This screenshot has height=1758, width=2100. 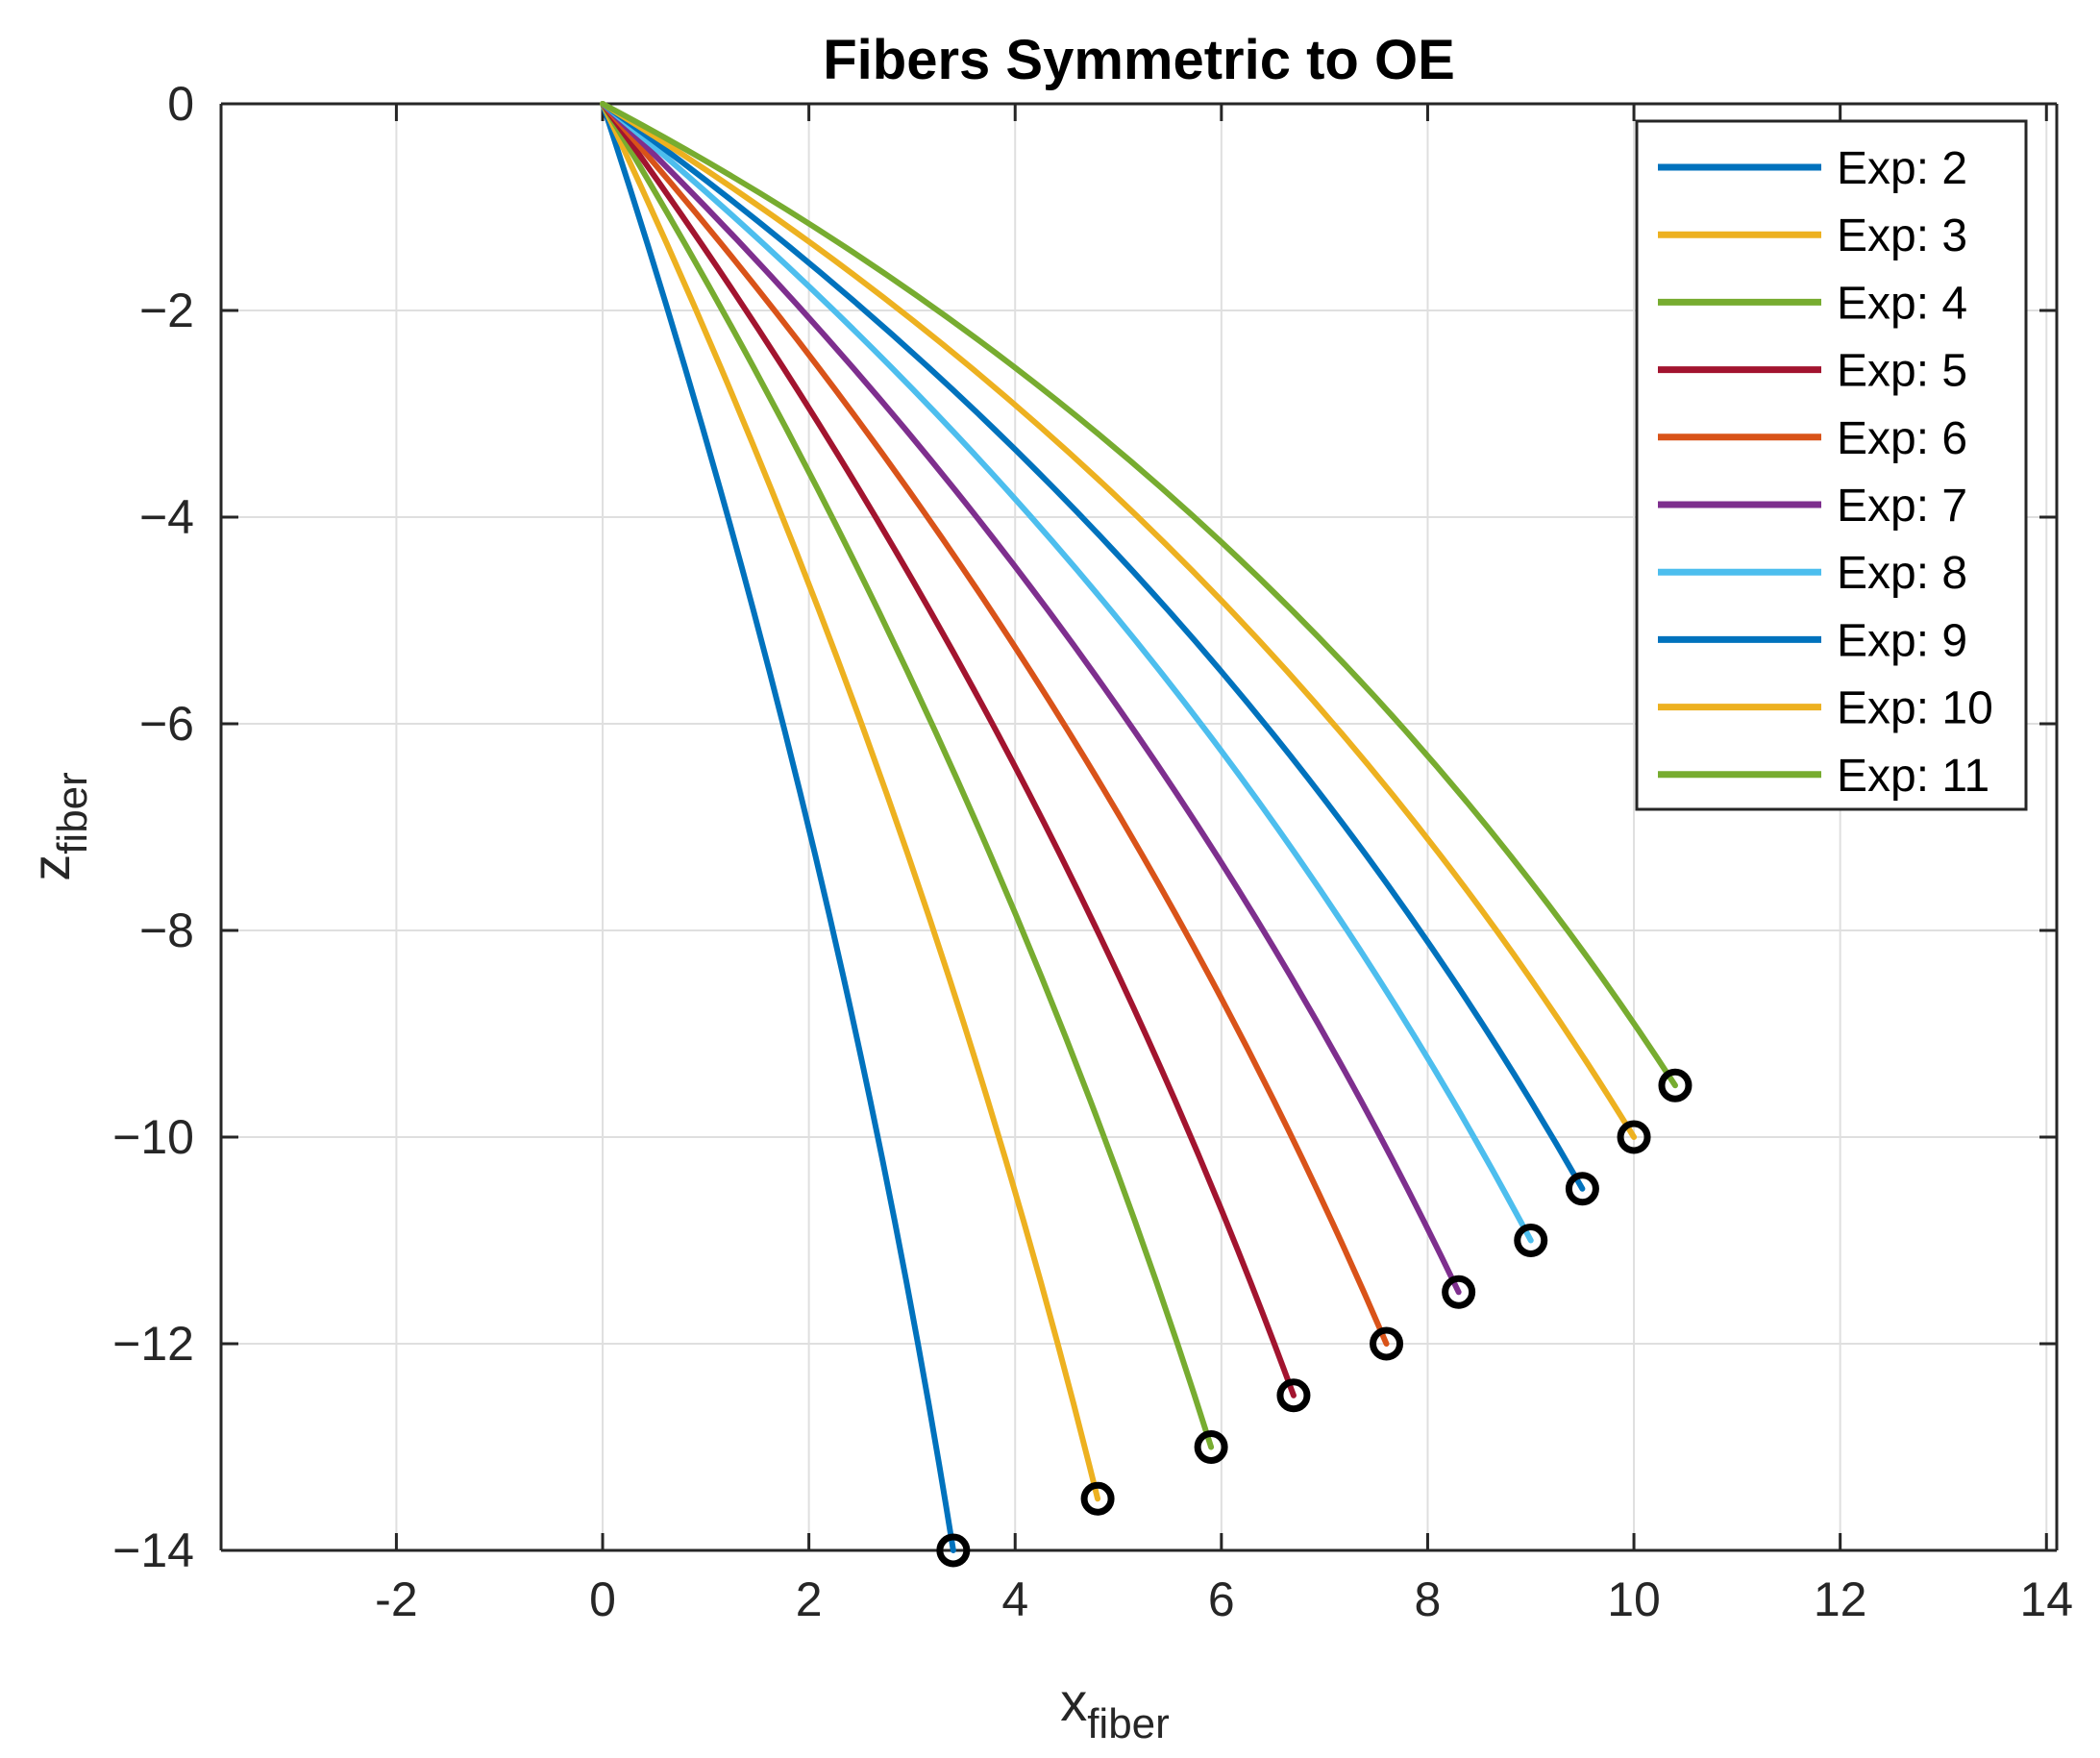 What do you see at coordinates (1840, 1599) in the screenshot?
I see `x-tick-label-7: 12` at bounding box center [1840, 1599].